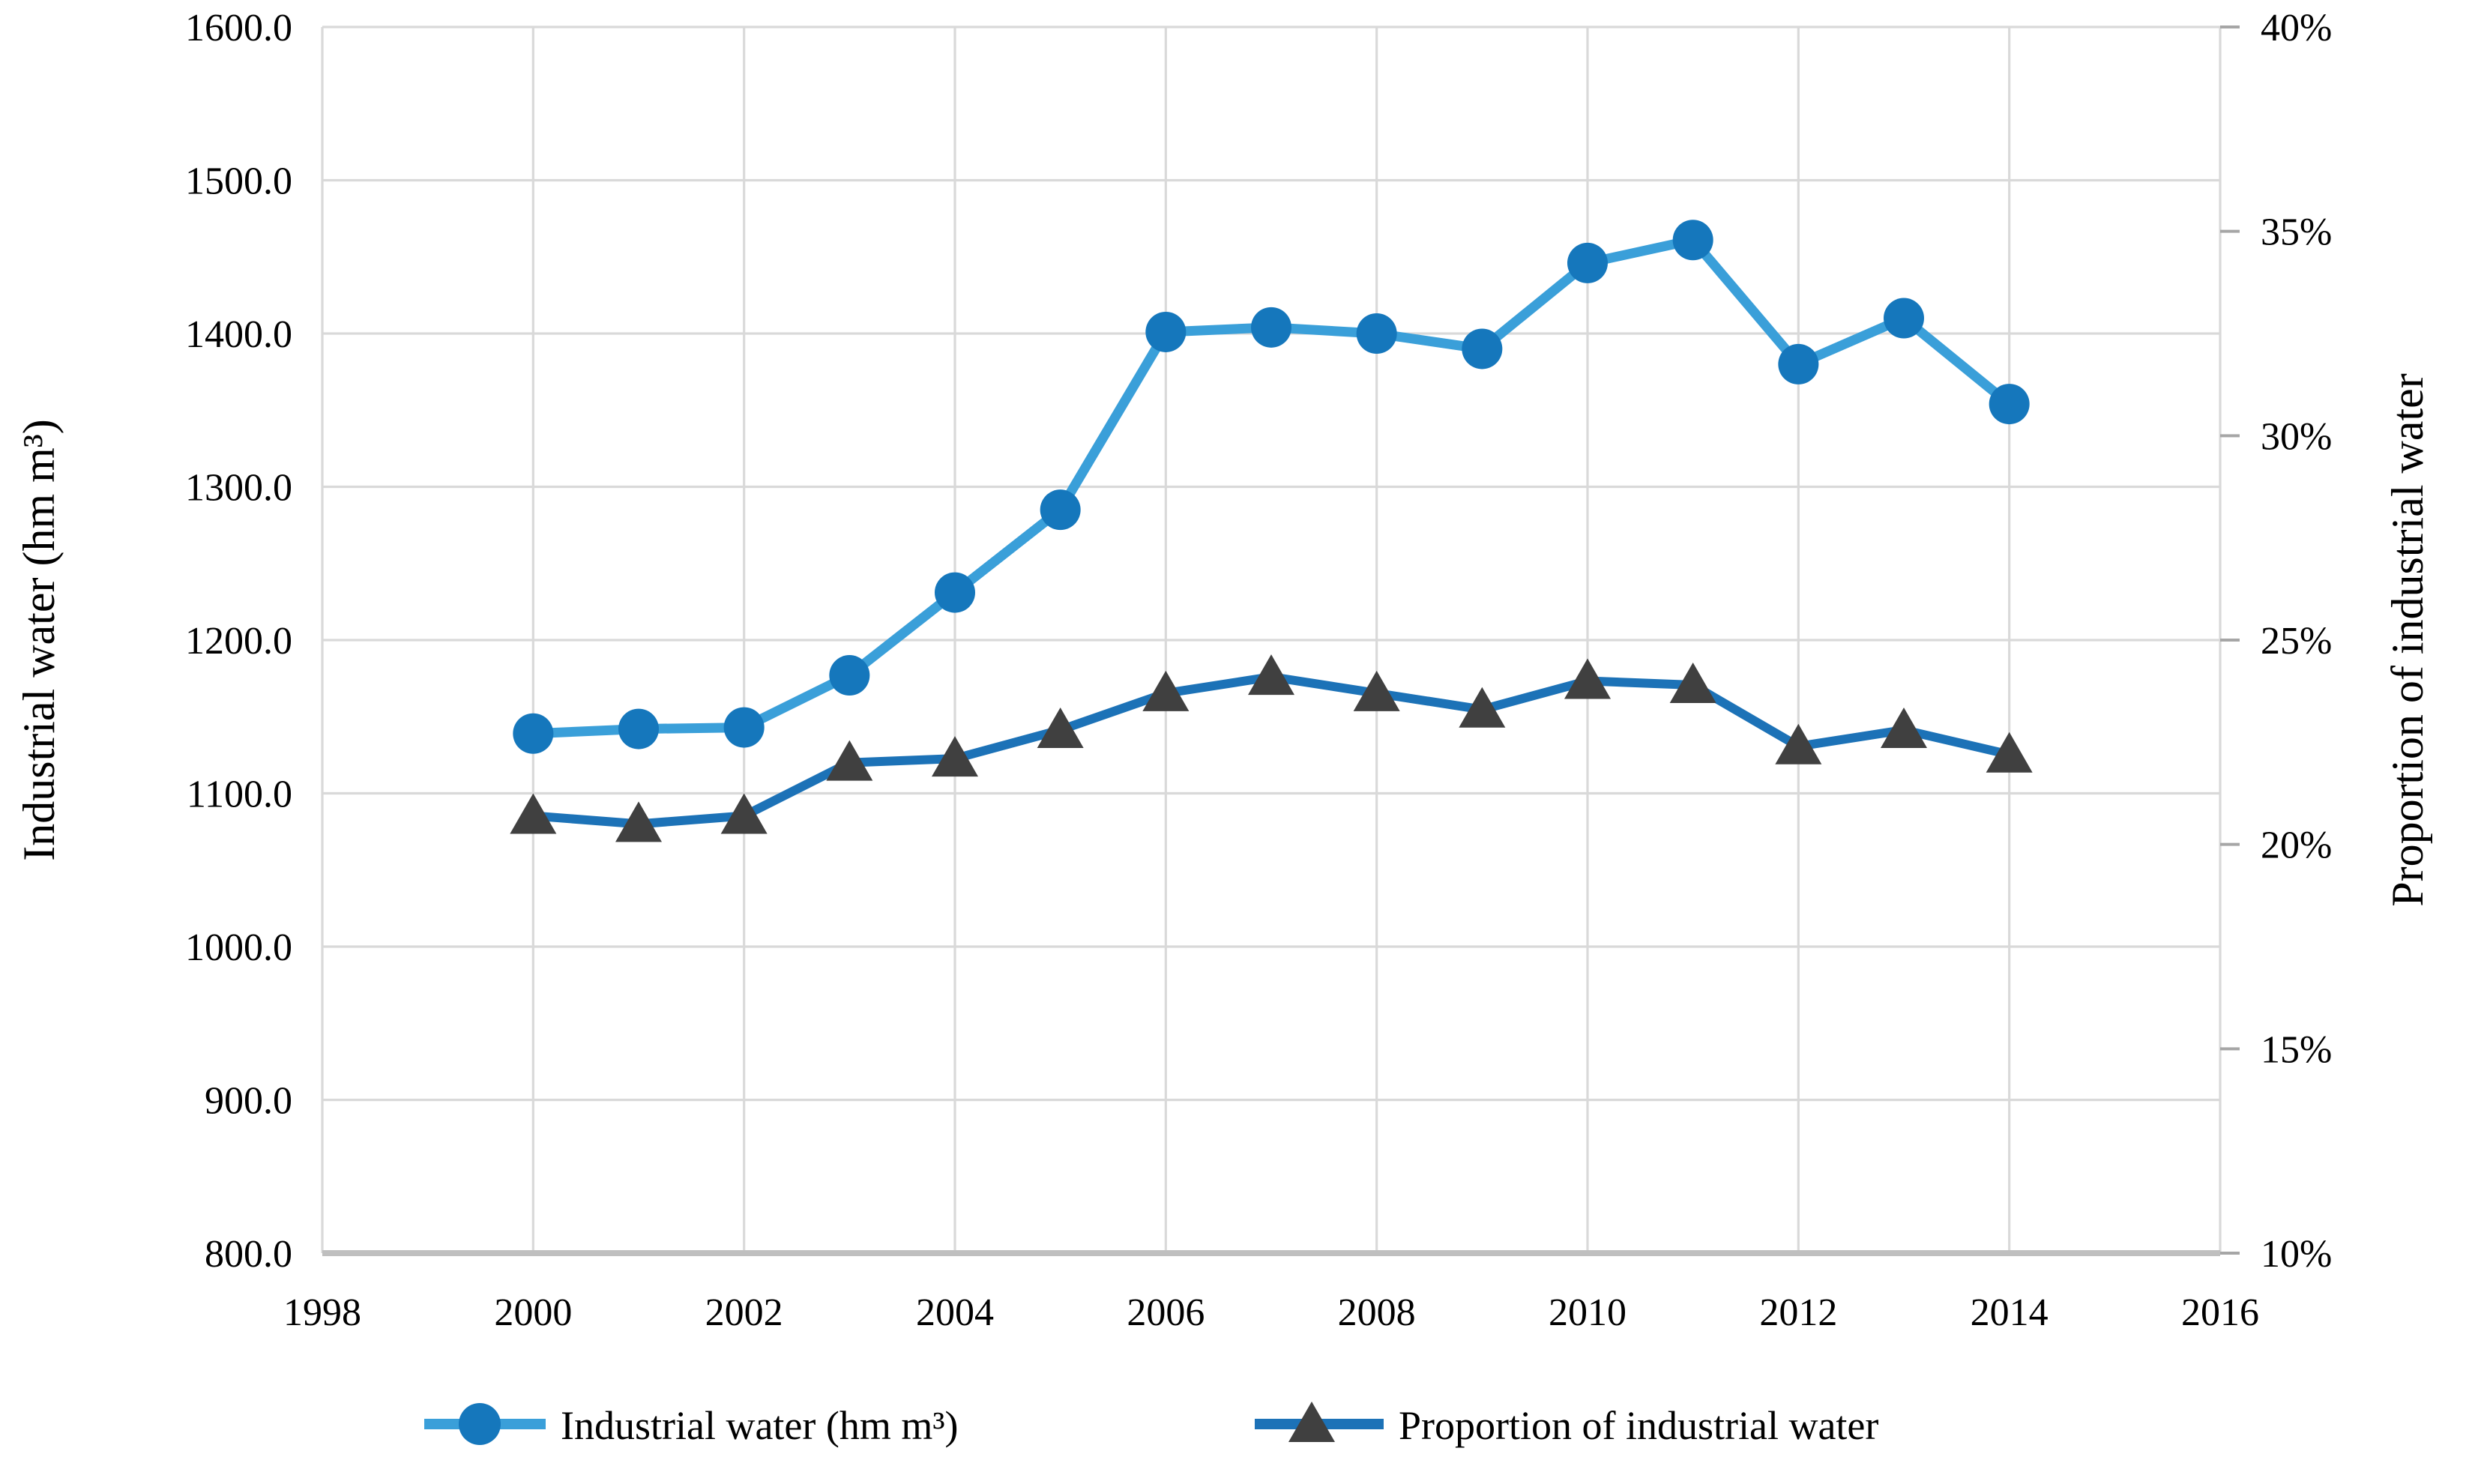 The height and width of the screenshot is (1484, 2475). Describe the element at coordinates (1166, 1312) in the screenshot. I see `x-axis-tick-2006: 2006` at that location.